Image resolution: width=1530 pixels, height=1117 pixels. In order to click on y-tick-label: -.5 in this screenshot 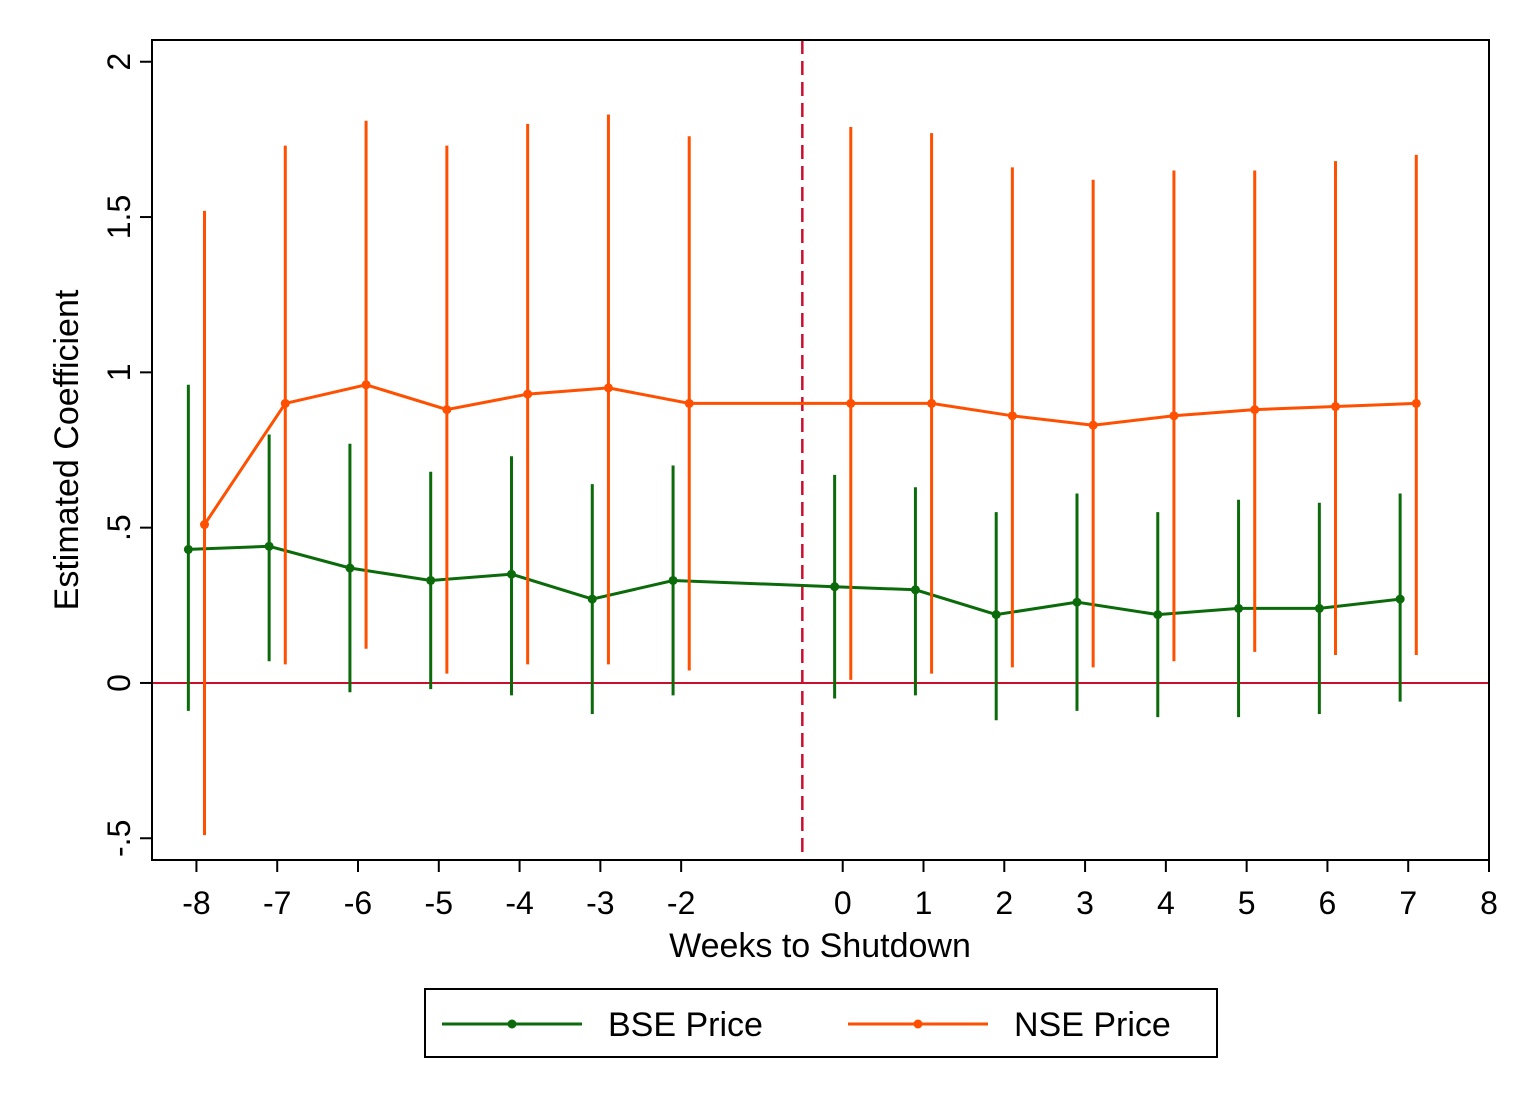, I will do `click(119, 838)`.